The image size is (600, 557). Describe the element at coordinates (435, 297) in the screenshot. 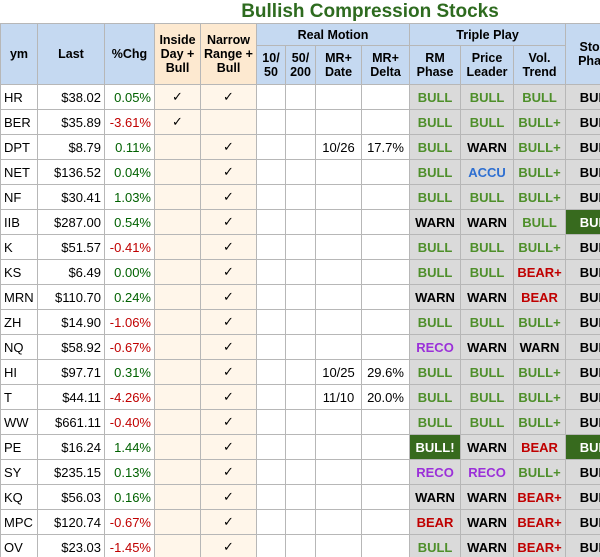

I see `phase-cell: WARN` at that location.